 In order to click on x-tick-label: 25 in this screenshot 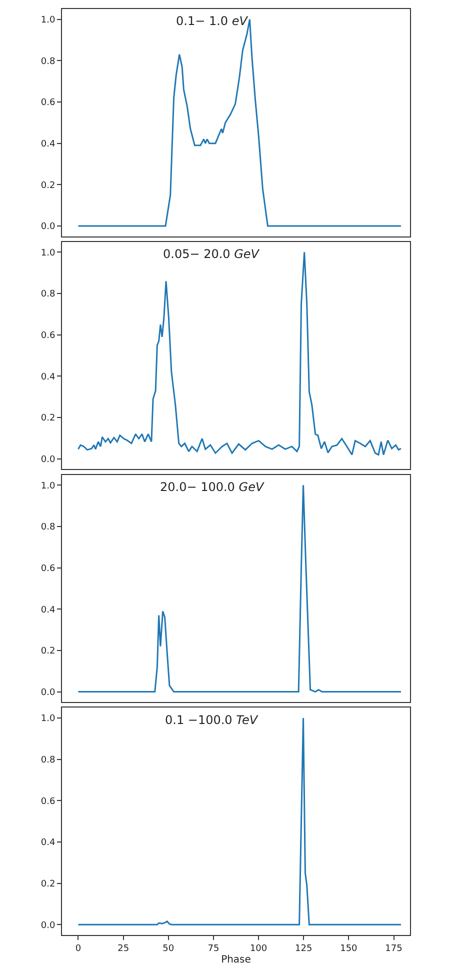, I will do `click(124, 949)`.